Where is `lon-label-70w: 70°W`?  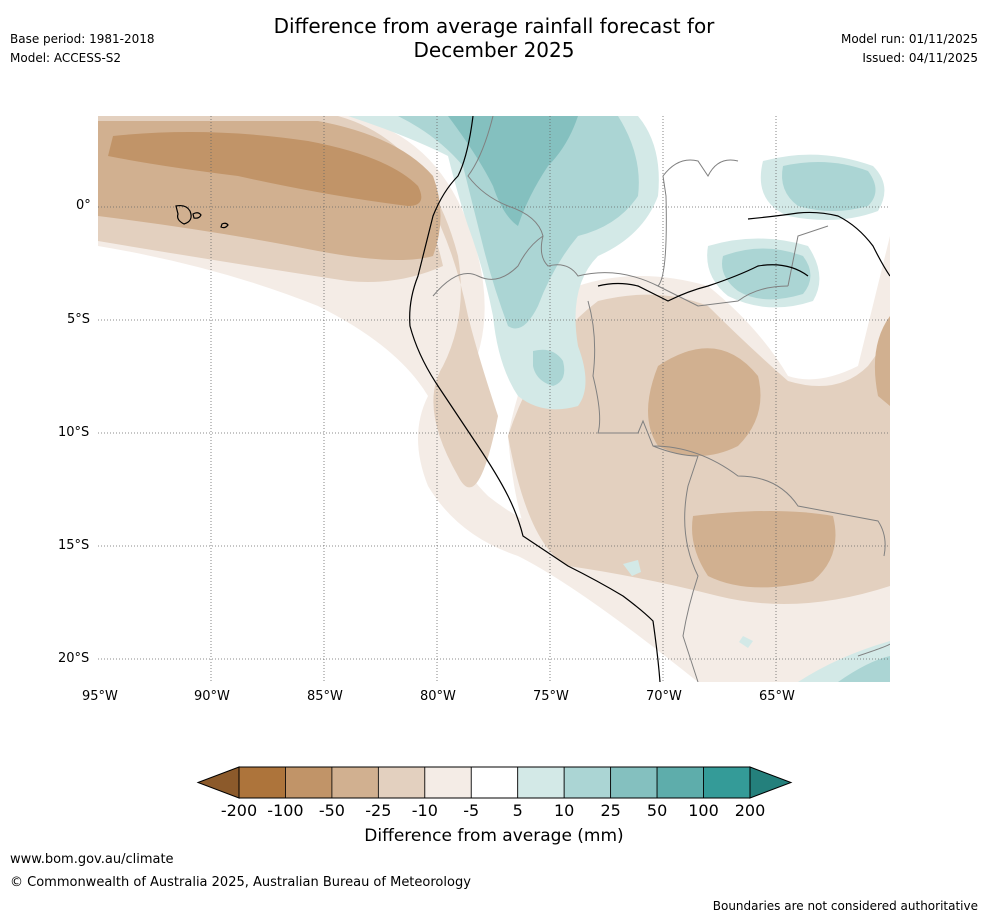 lon-label-70w: 70°W is located at coordinates (664, 696).